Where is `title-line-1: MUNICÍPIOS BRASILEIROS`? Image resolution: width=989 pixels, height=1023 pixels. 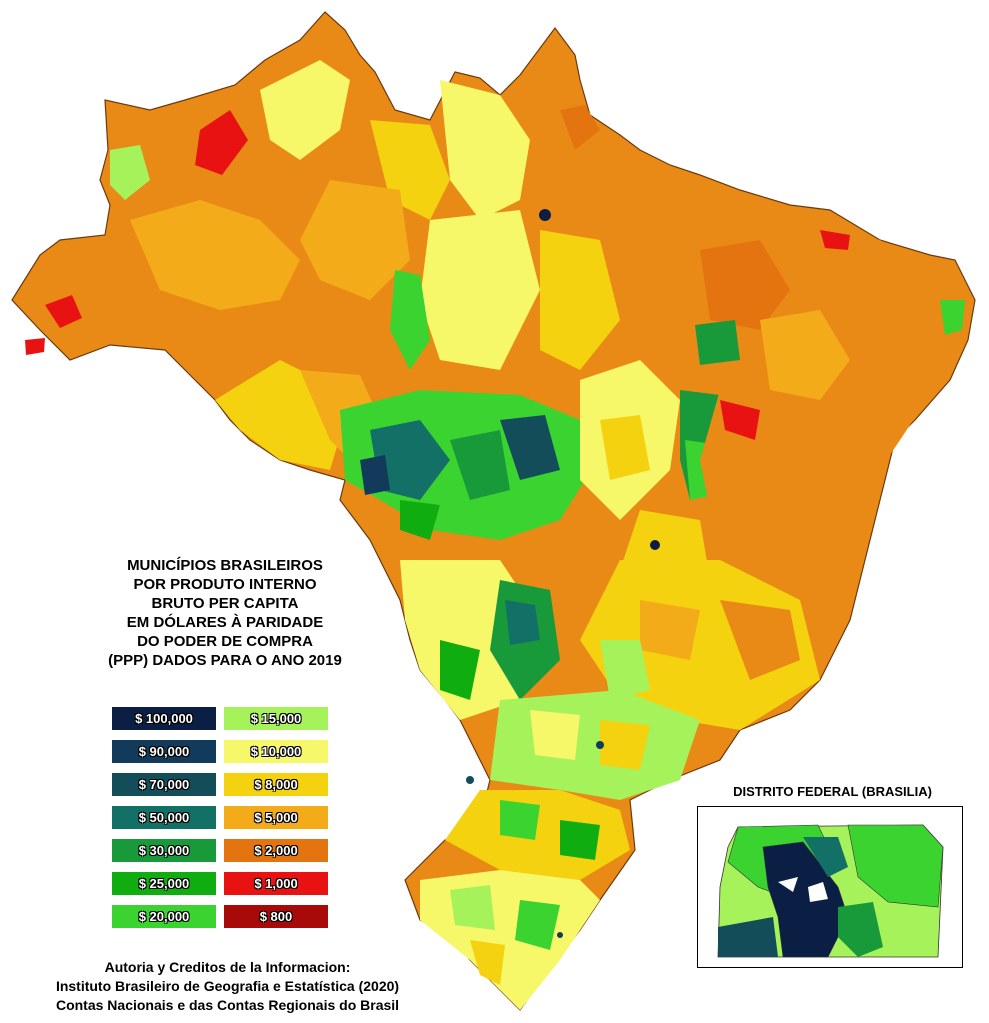 title-line-1: MUNICÍPIOS BRASILEIROS is located at coordinates (225, 565).